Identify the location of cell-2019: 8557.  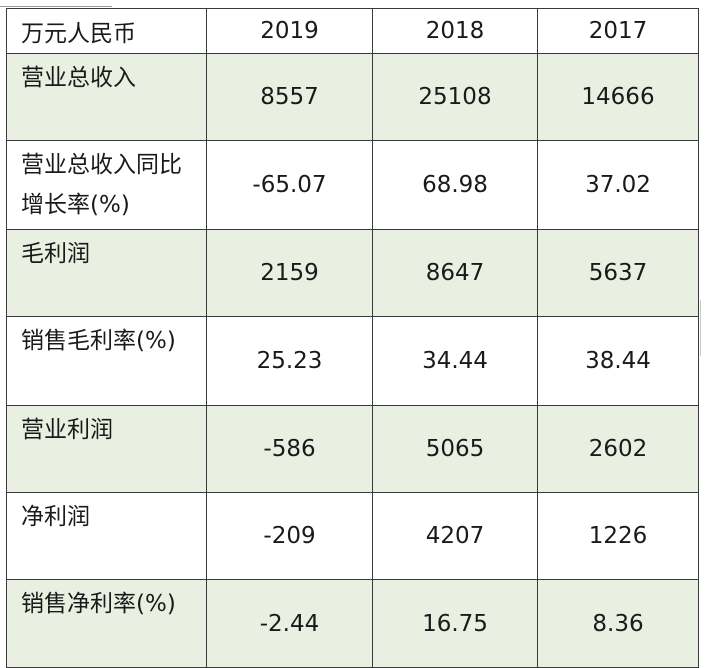
(289, 97).